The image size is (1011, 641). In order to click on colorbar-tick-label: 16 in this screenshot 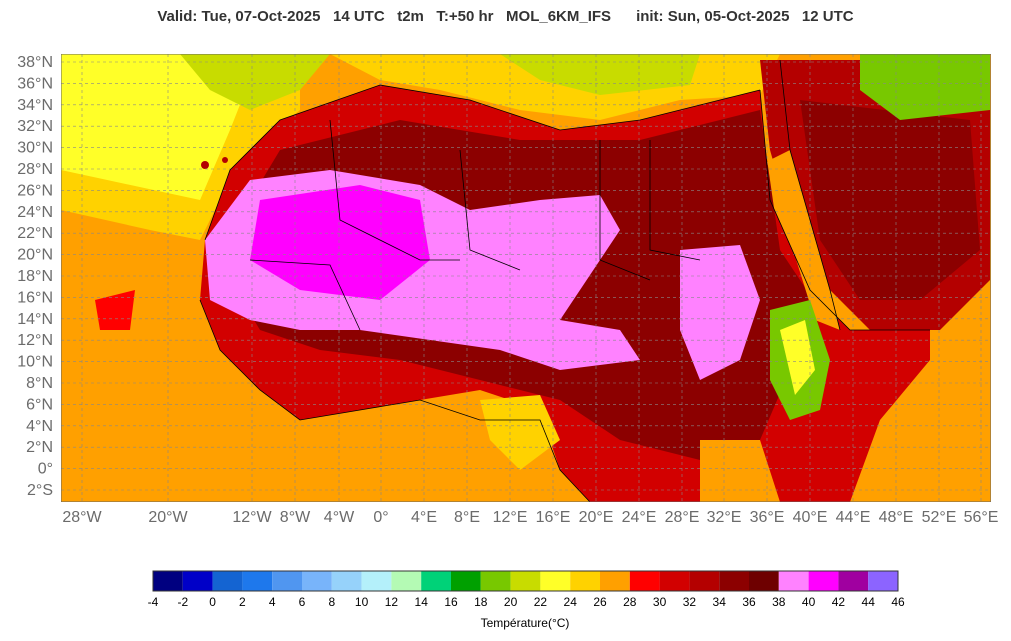, I will do `click(451, 602)`.